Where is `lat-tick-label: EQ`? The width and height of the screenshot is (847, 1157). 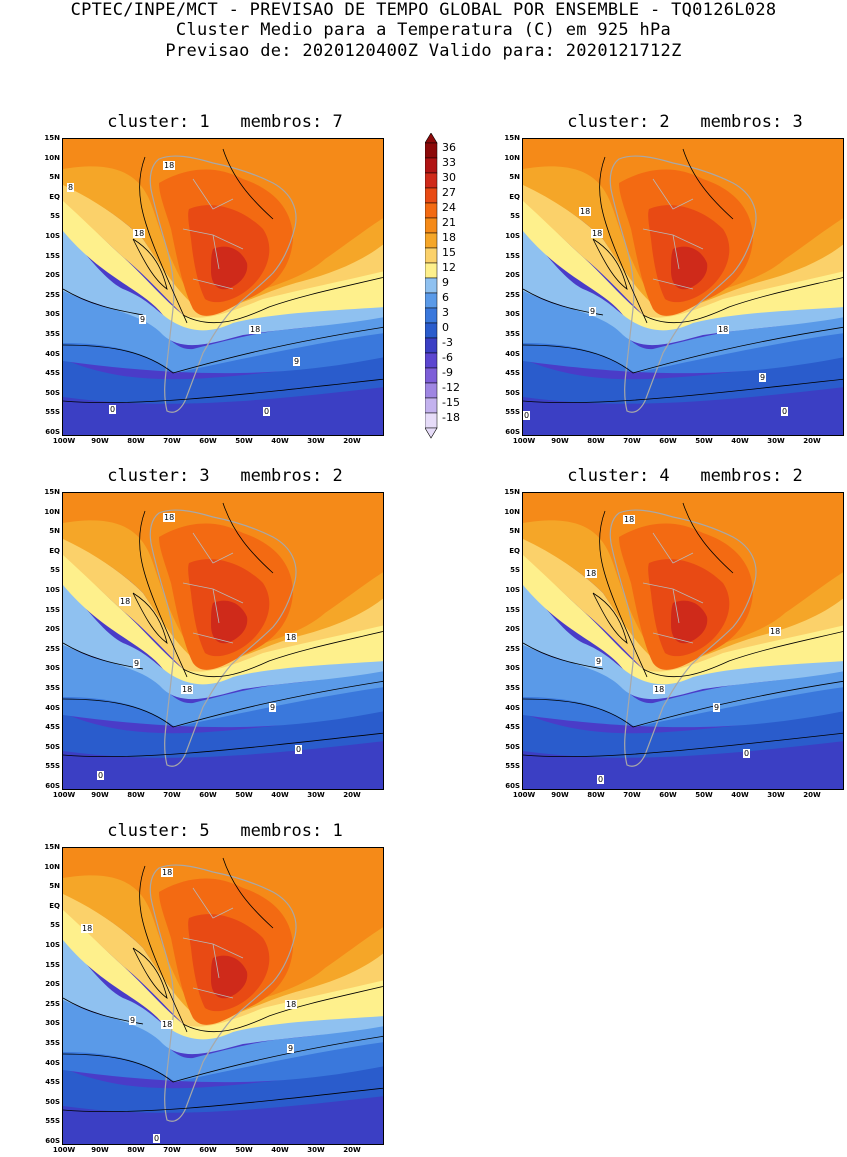 lat-tick-label: EQ is located at coordinates (54, 550).